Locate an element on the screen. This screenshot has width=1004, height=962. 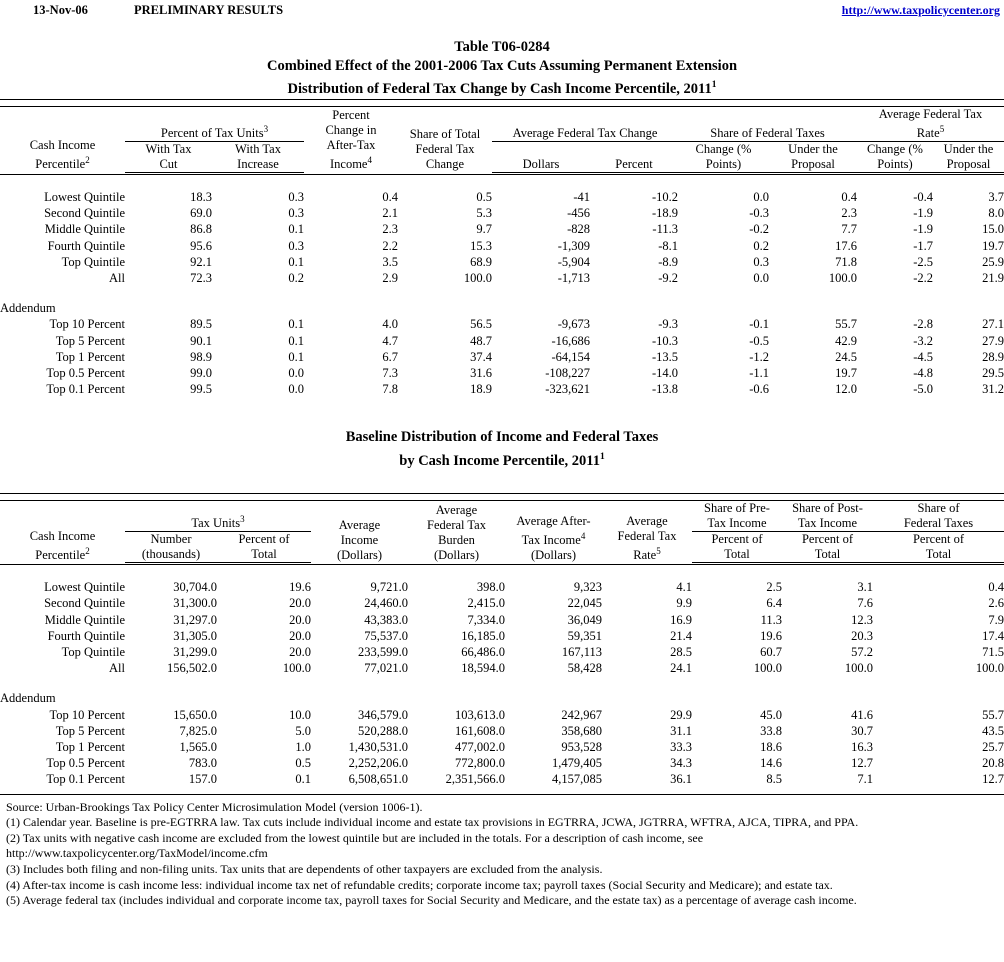
table1-stub-footnote-marker: 2 is located at coordinates (87, 160).